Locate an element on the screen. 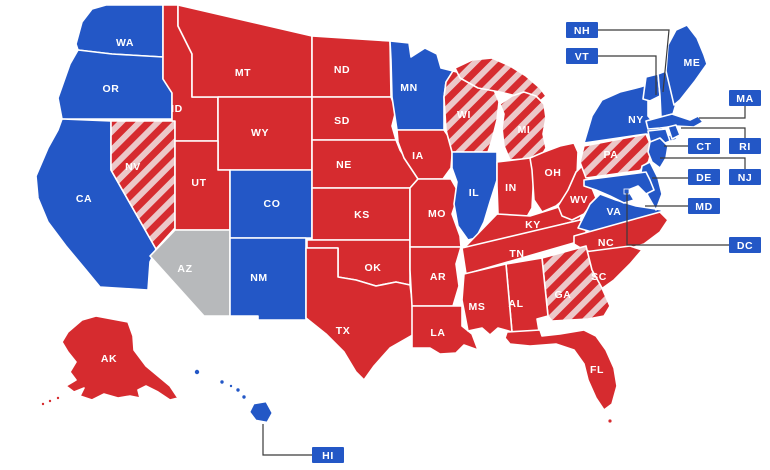  callout-HI: HI is located at coordinates (328, 455).